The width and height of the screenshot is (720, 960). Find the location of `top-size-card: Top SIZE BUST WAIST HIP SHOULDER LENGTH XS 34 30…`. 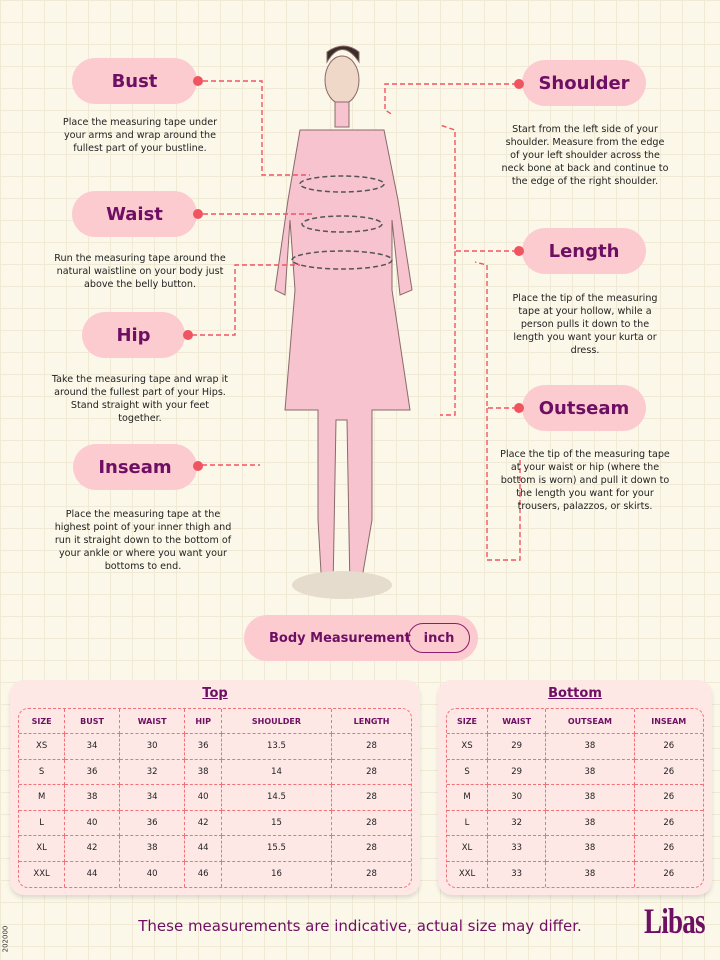

top-size-card: Top SIZE BUST WAIST HIP SHOULDER LENGTH XS 34 30… is located at coordinates (215, 787).